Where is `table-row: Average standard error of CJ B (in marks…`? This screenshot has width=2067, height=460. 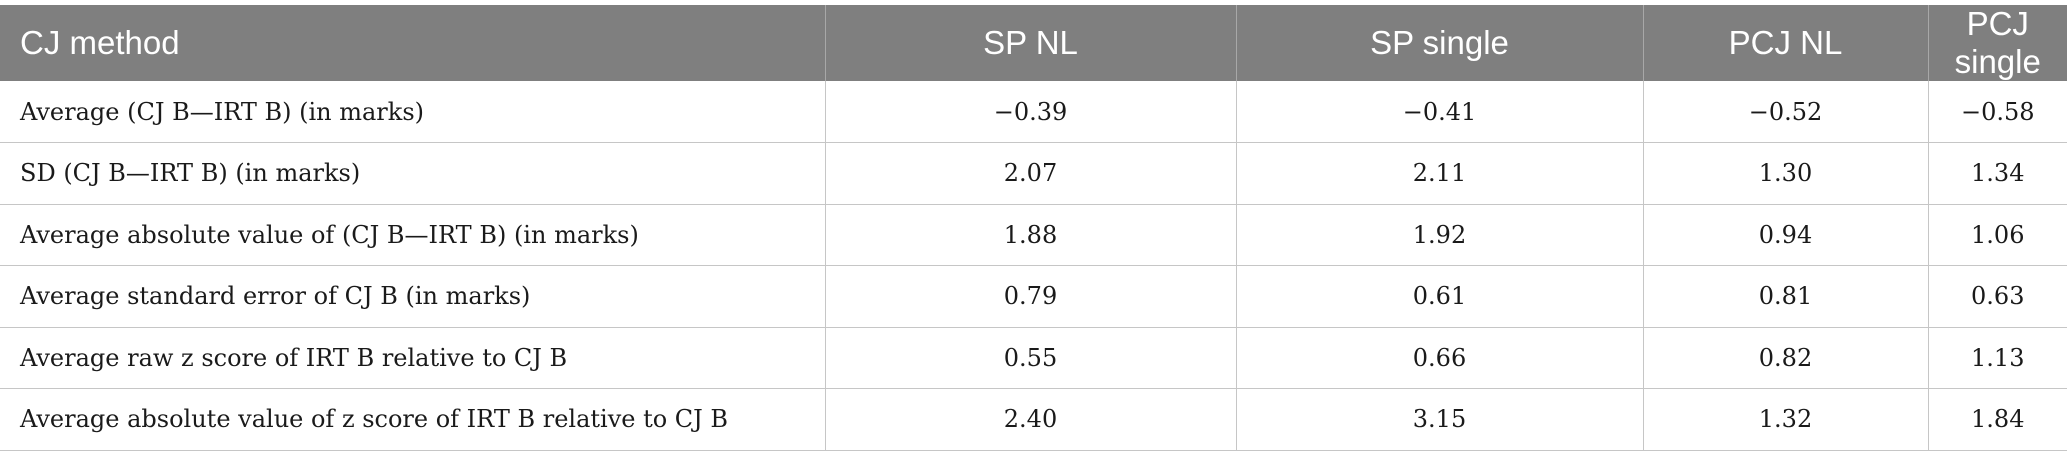 table-row: Average standard error of CJ B (in marks… is located at coordinates (1033, 296).